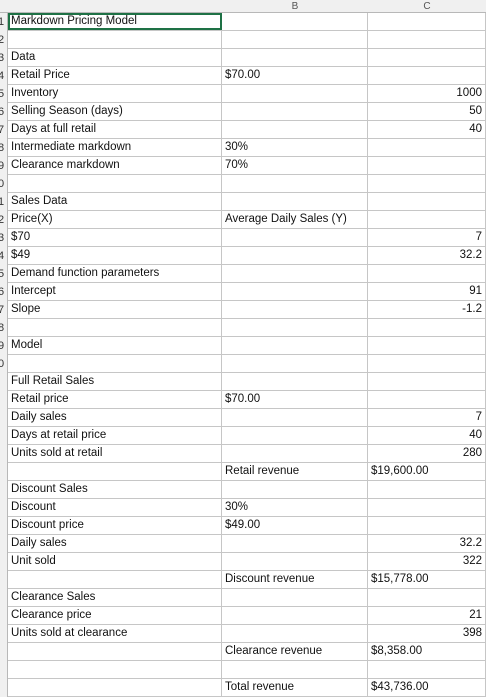 This screenshot has height=700, width=486. Describe the element at coordinates (427, 309) in the screenshot. I see `cell: -1.2` at that location.